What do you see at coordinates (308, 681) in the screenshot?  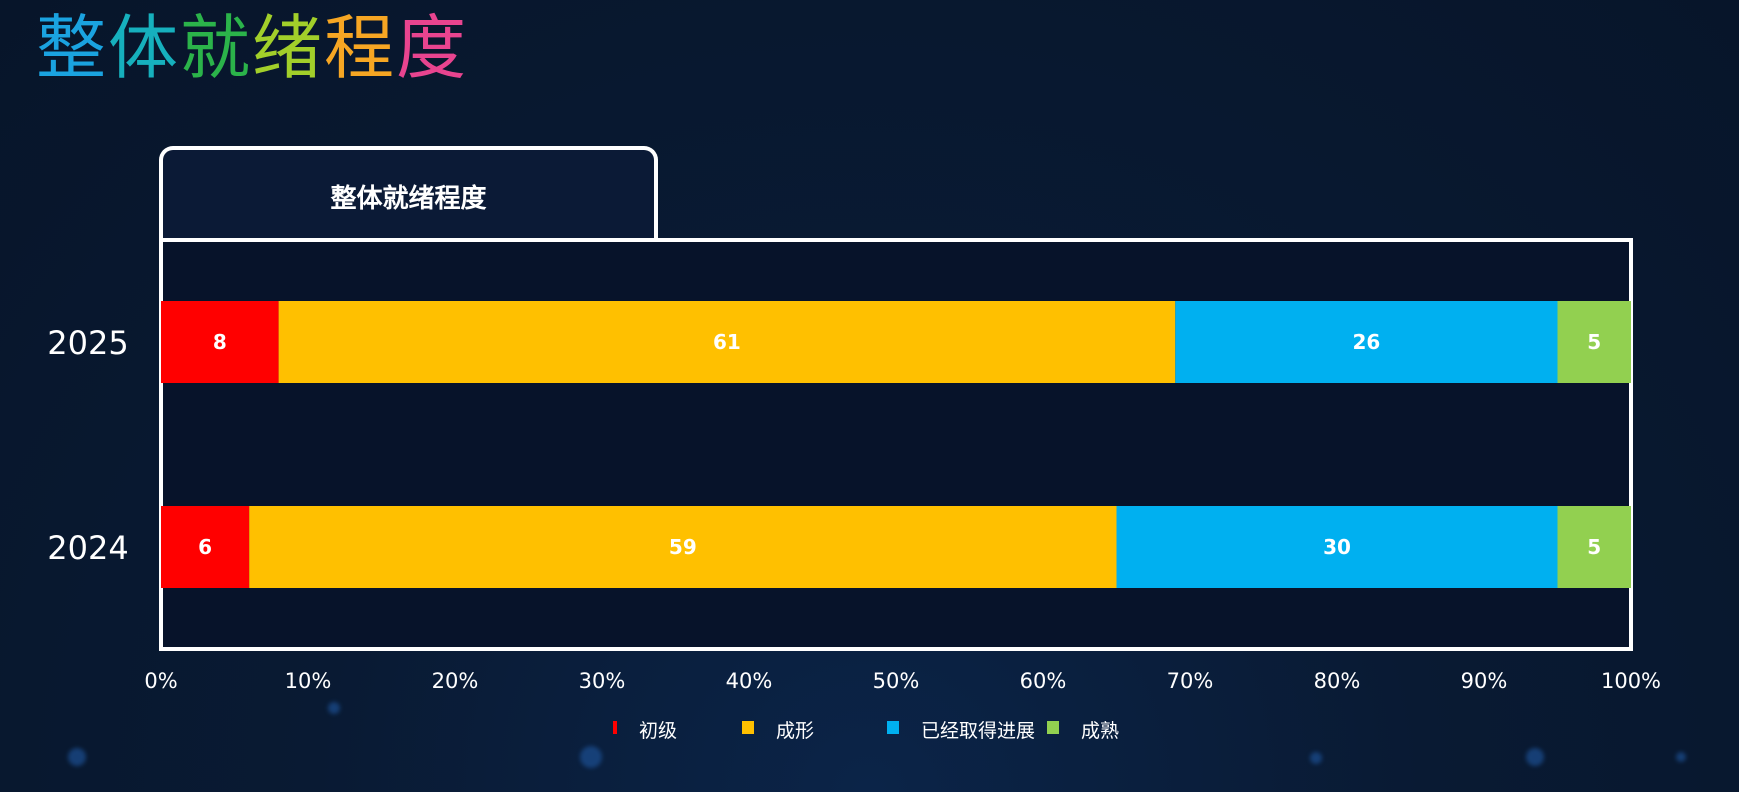 I see `x-tick-label: 10%` at bounding box center [308, 681].